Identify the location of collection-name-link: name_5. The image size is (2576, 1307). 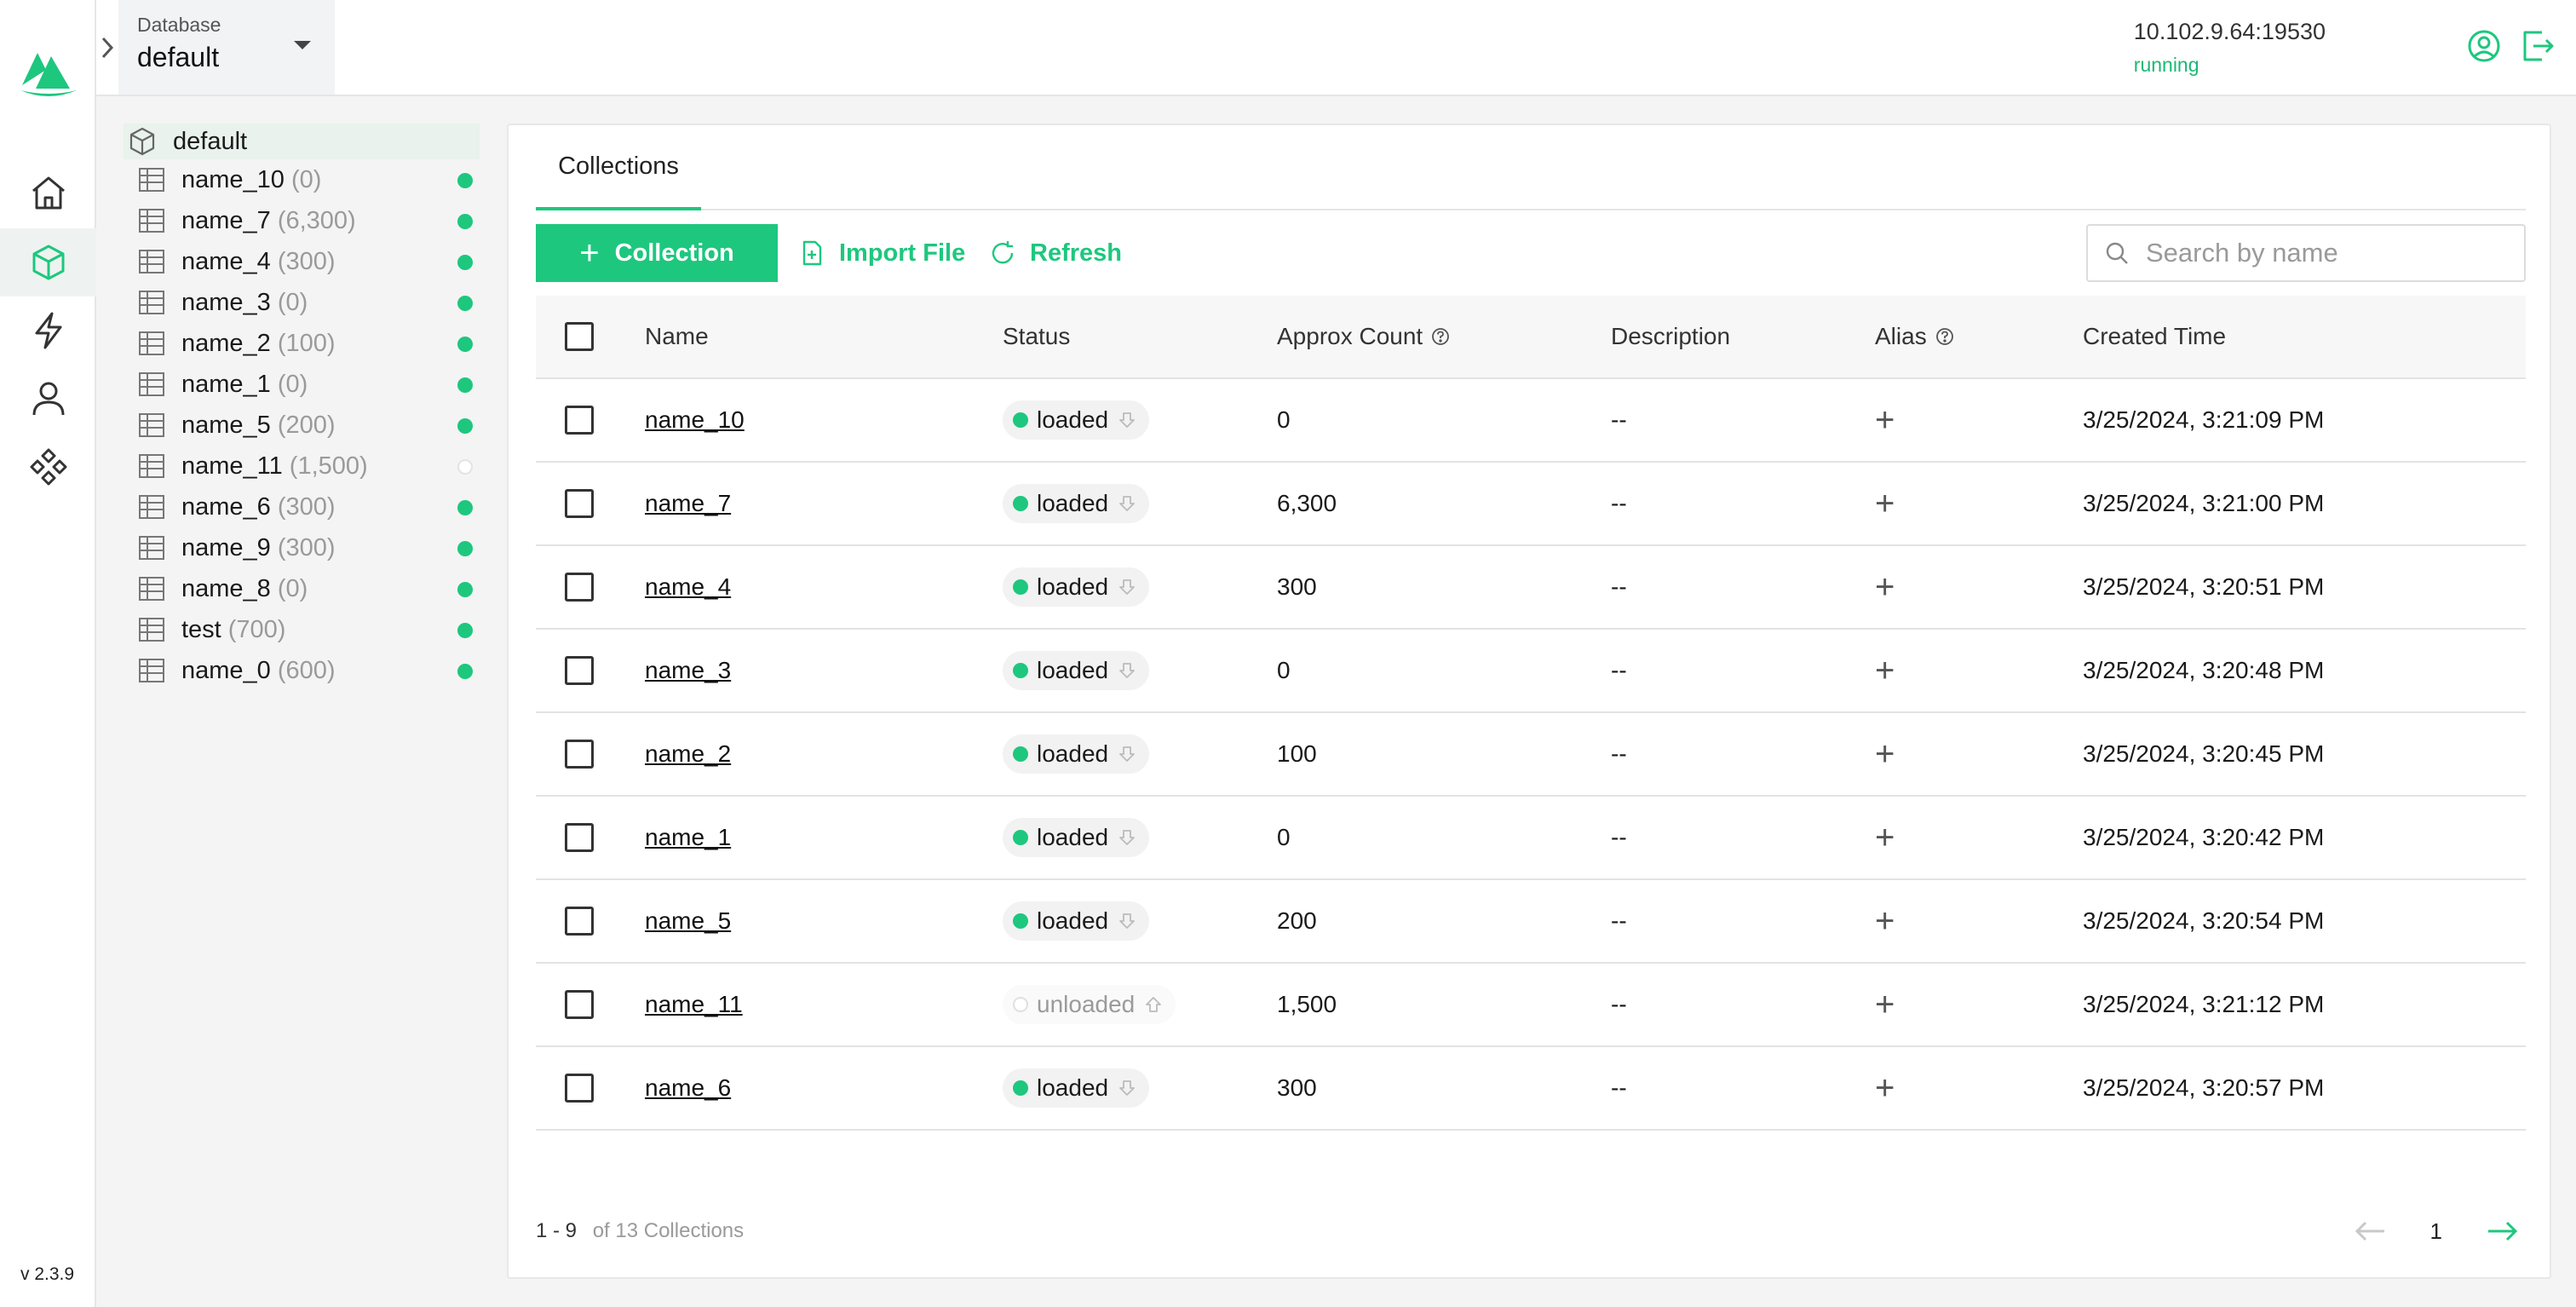
(689, 921).